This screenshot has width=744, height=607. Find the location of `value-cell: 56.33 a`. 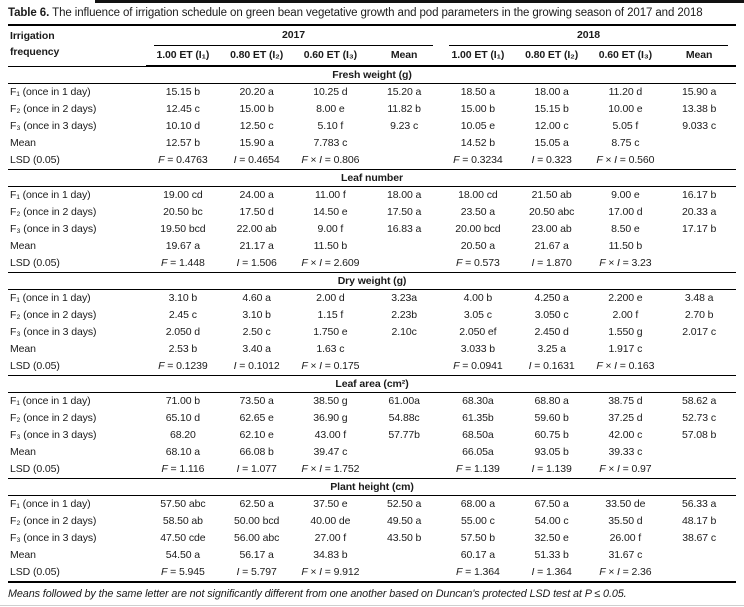

value-cell: 56.33 a is located at coordinates (699, 504).